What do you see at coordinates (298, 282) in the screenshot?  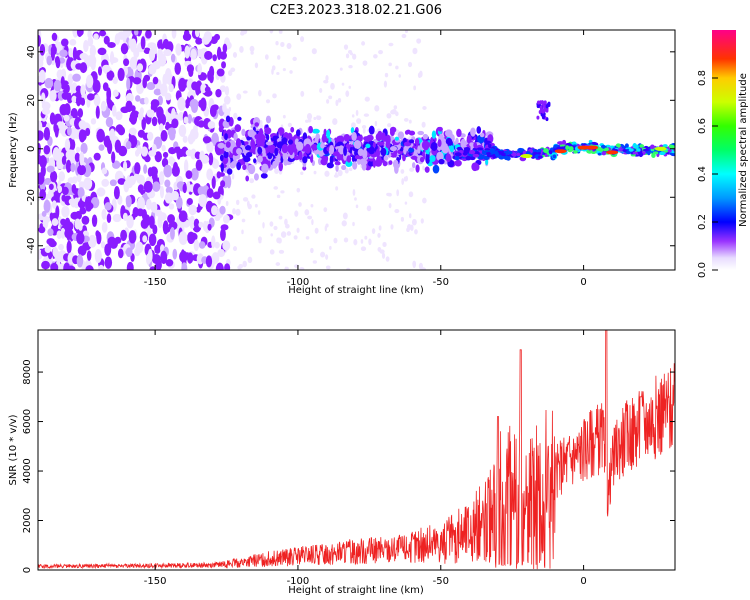 I see `x-tick-label: -100` at bounding box center [298, 282].